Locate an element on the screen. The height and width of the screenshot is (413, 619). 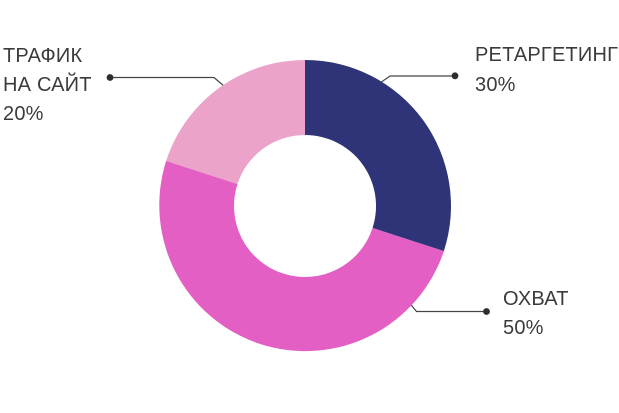
callout-reach-value: 50% is located at coordinates (523, 328).